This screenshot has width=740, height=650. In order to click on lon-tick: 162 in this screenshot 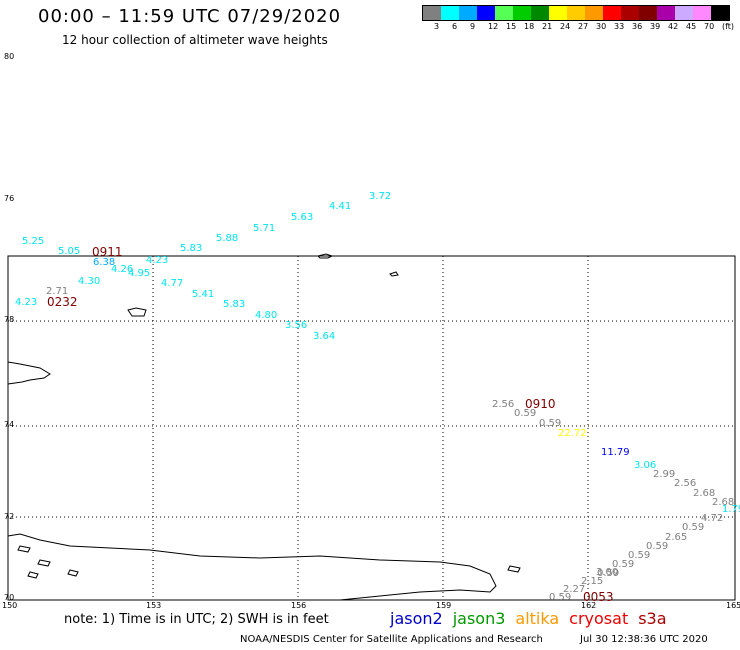, I will do `click(588, 605)`.